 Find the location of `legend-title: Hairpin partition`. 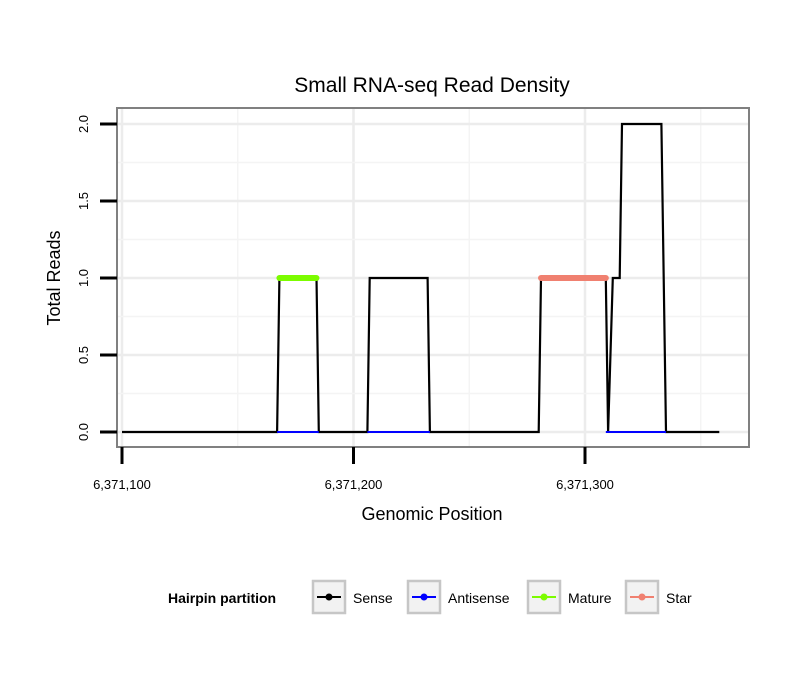

legend-title: Hairpin partition is located at coordinates (222, 598).